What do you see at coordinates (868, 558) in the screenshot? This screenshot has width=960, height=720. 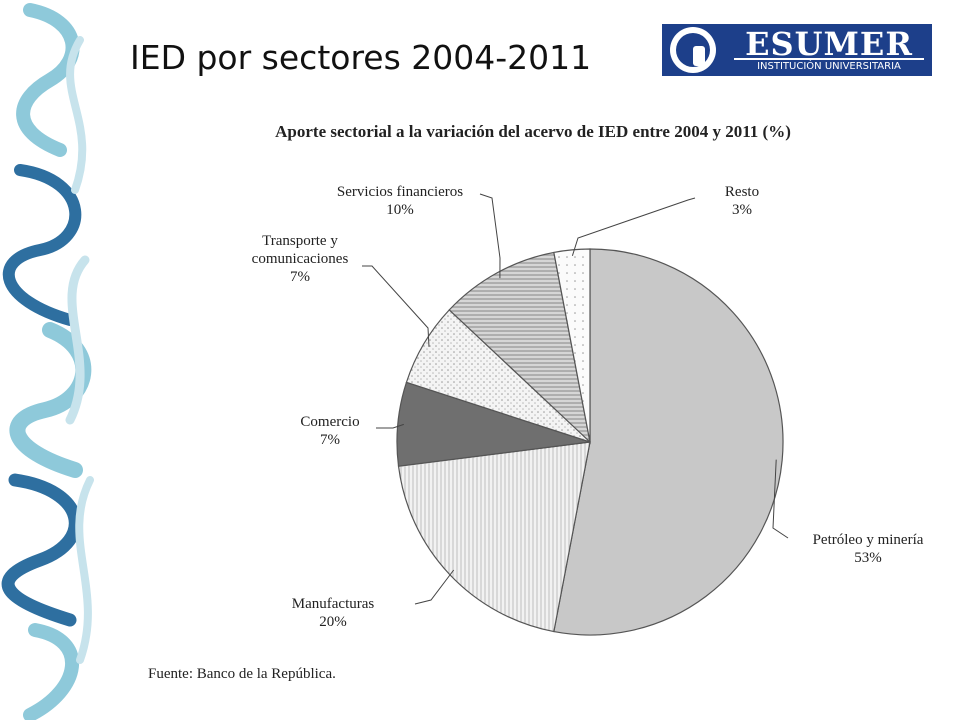 I see `slice-value-label: 53%` at bounding box center [868, 558].